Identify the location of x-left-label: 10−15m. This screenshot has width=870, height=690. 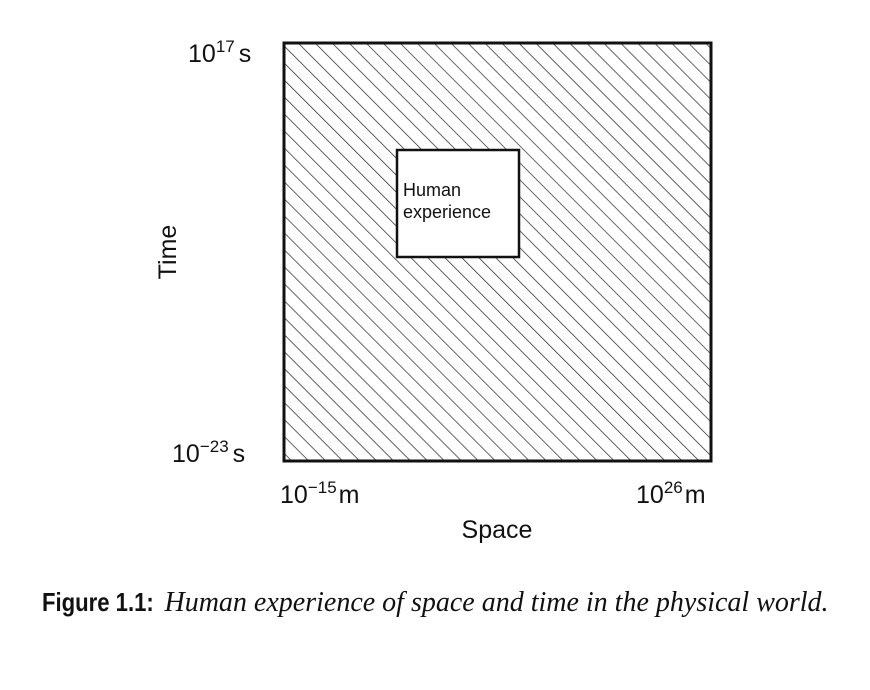
(319, 493).